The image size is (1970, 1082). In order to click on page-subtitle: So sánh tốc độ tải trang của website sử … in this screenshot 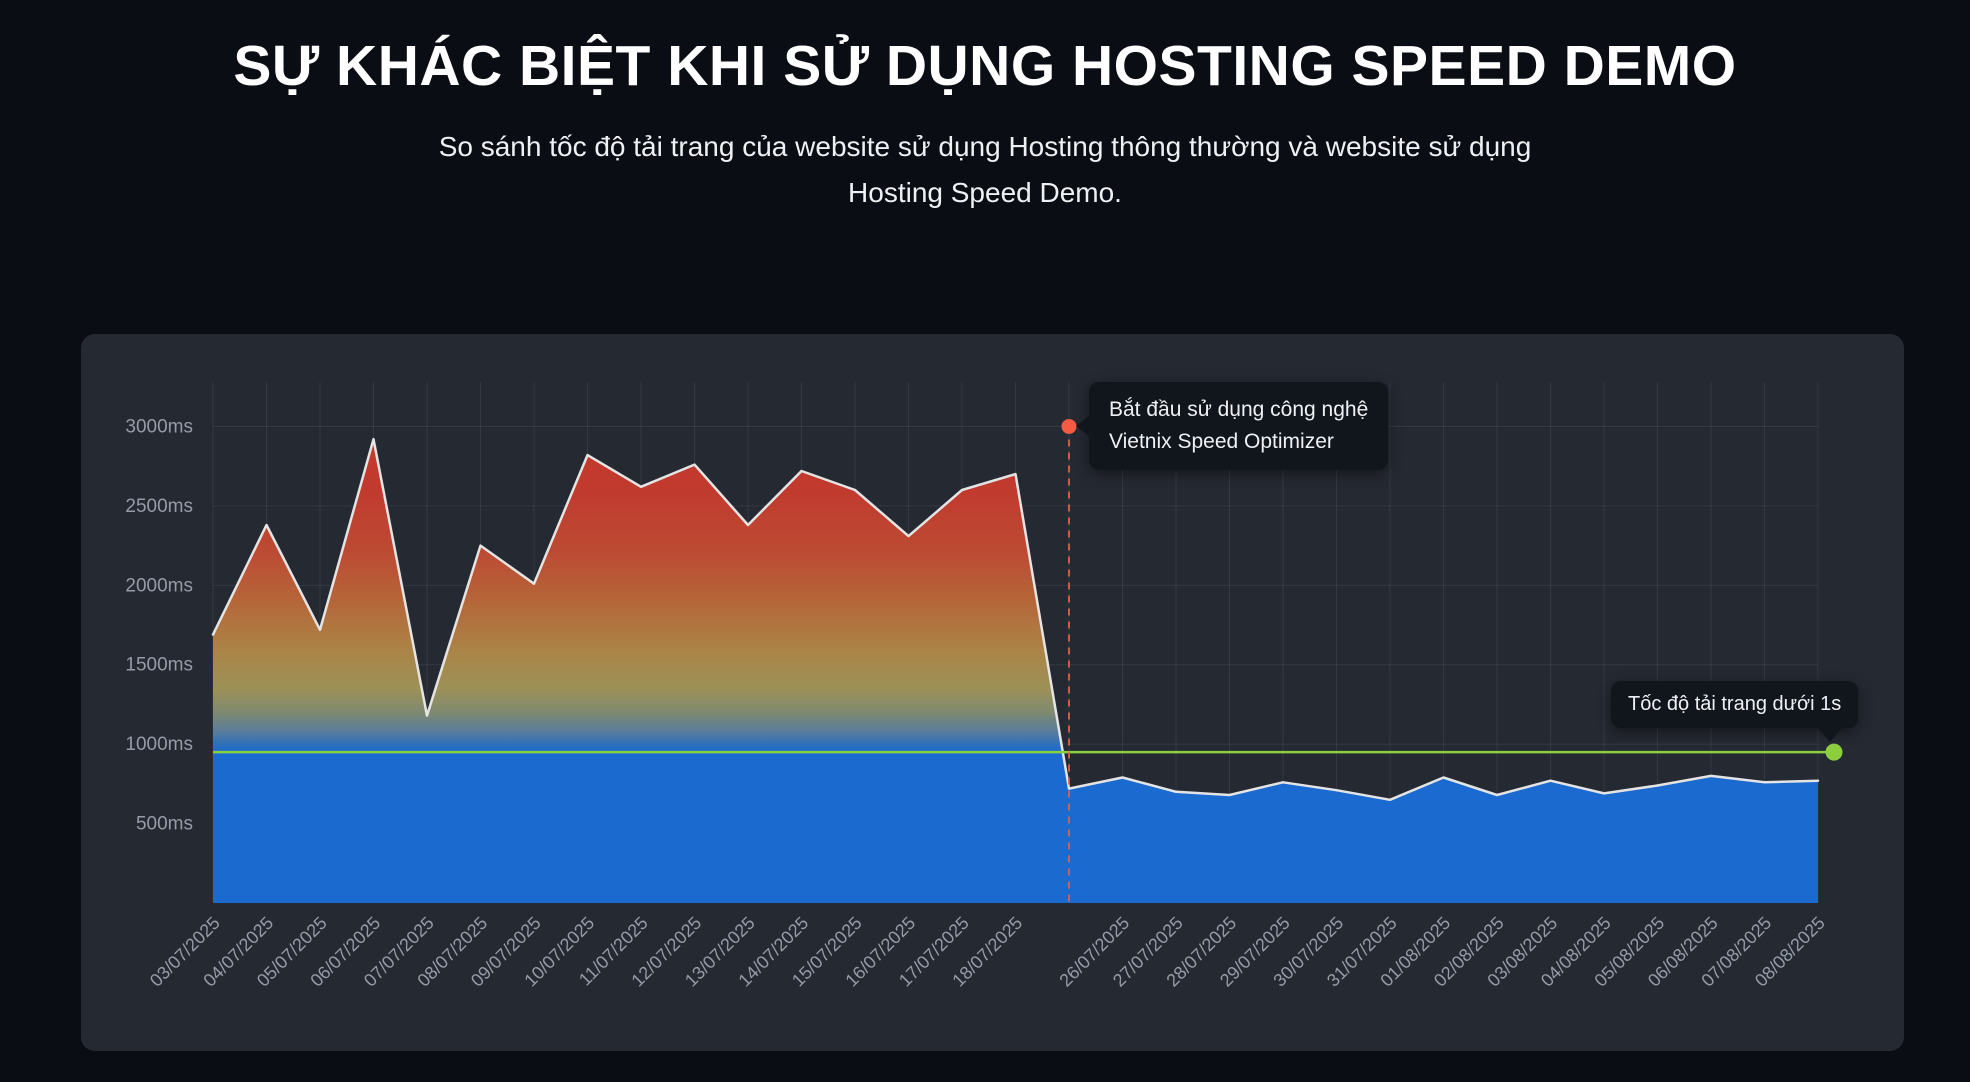, I will do `click(985, 170)`.